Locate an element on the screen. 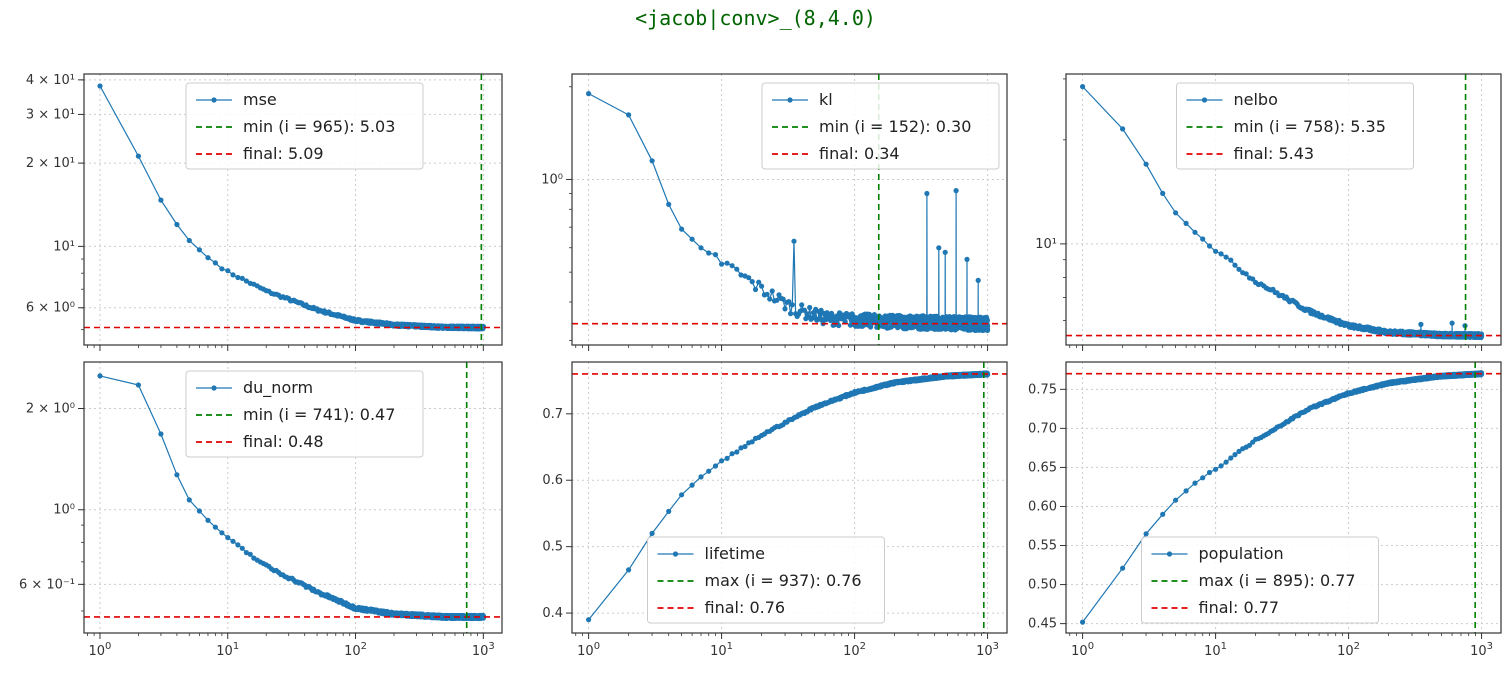 The image size is (1511, 675). y-tick-label: 0.4 is located at coordinates (552, 613).